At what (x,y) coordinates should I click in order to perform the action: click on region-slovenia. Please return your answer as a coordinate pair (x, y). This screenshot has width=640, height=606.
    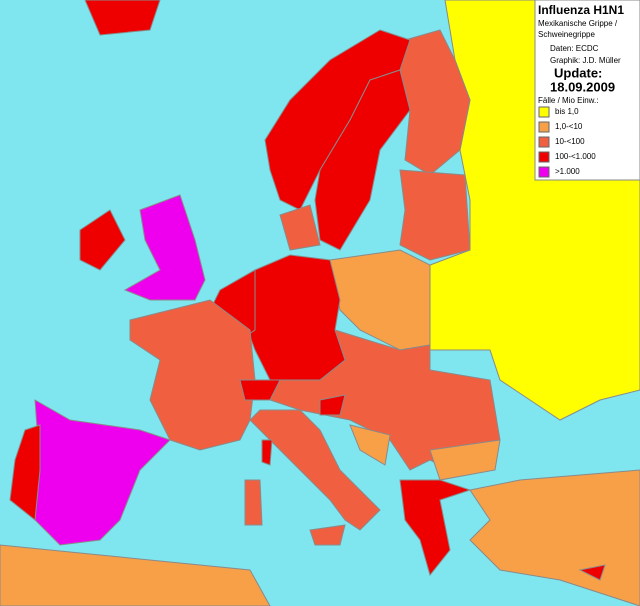
    Looking at the image, I should click on (332, 405).